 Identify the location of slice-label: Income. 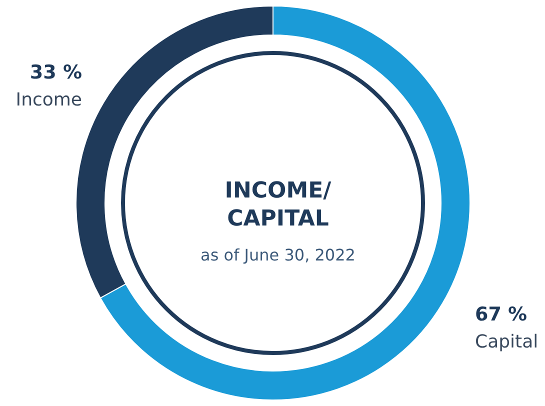
(49, 100).